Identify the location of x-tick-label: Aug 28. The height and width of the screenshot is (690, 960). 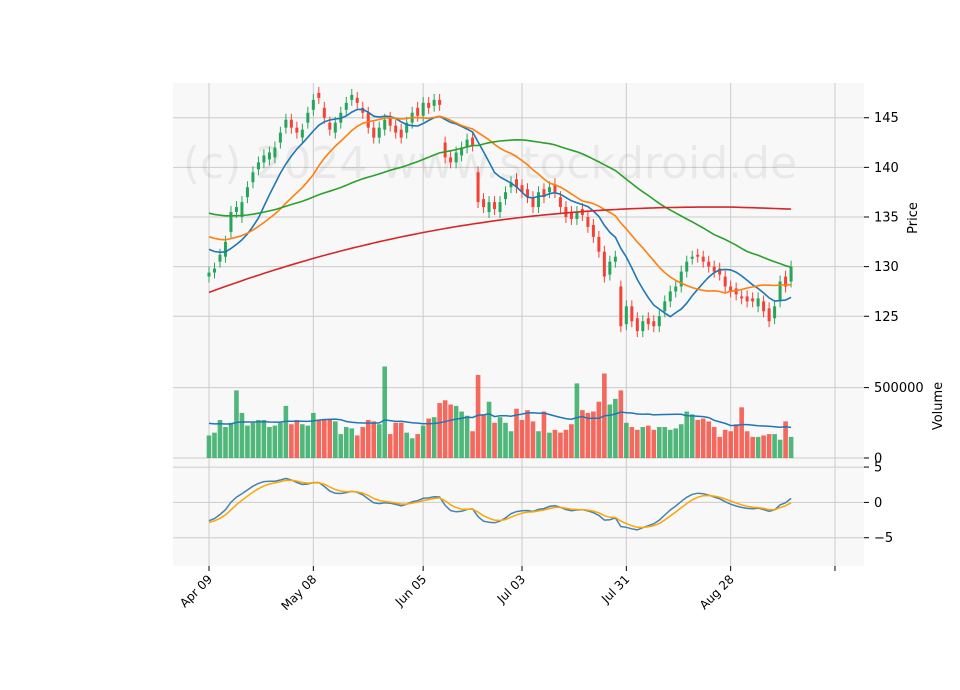
(717, 592).